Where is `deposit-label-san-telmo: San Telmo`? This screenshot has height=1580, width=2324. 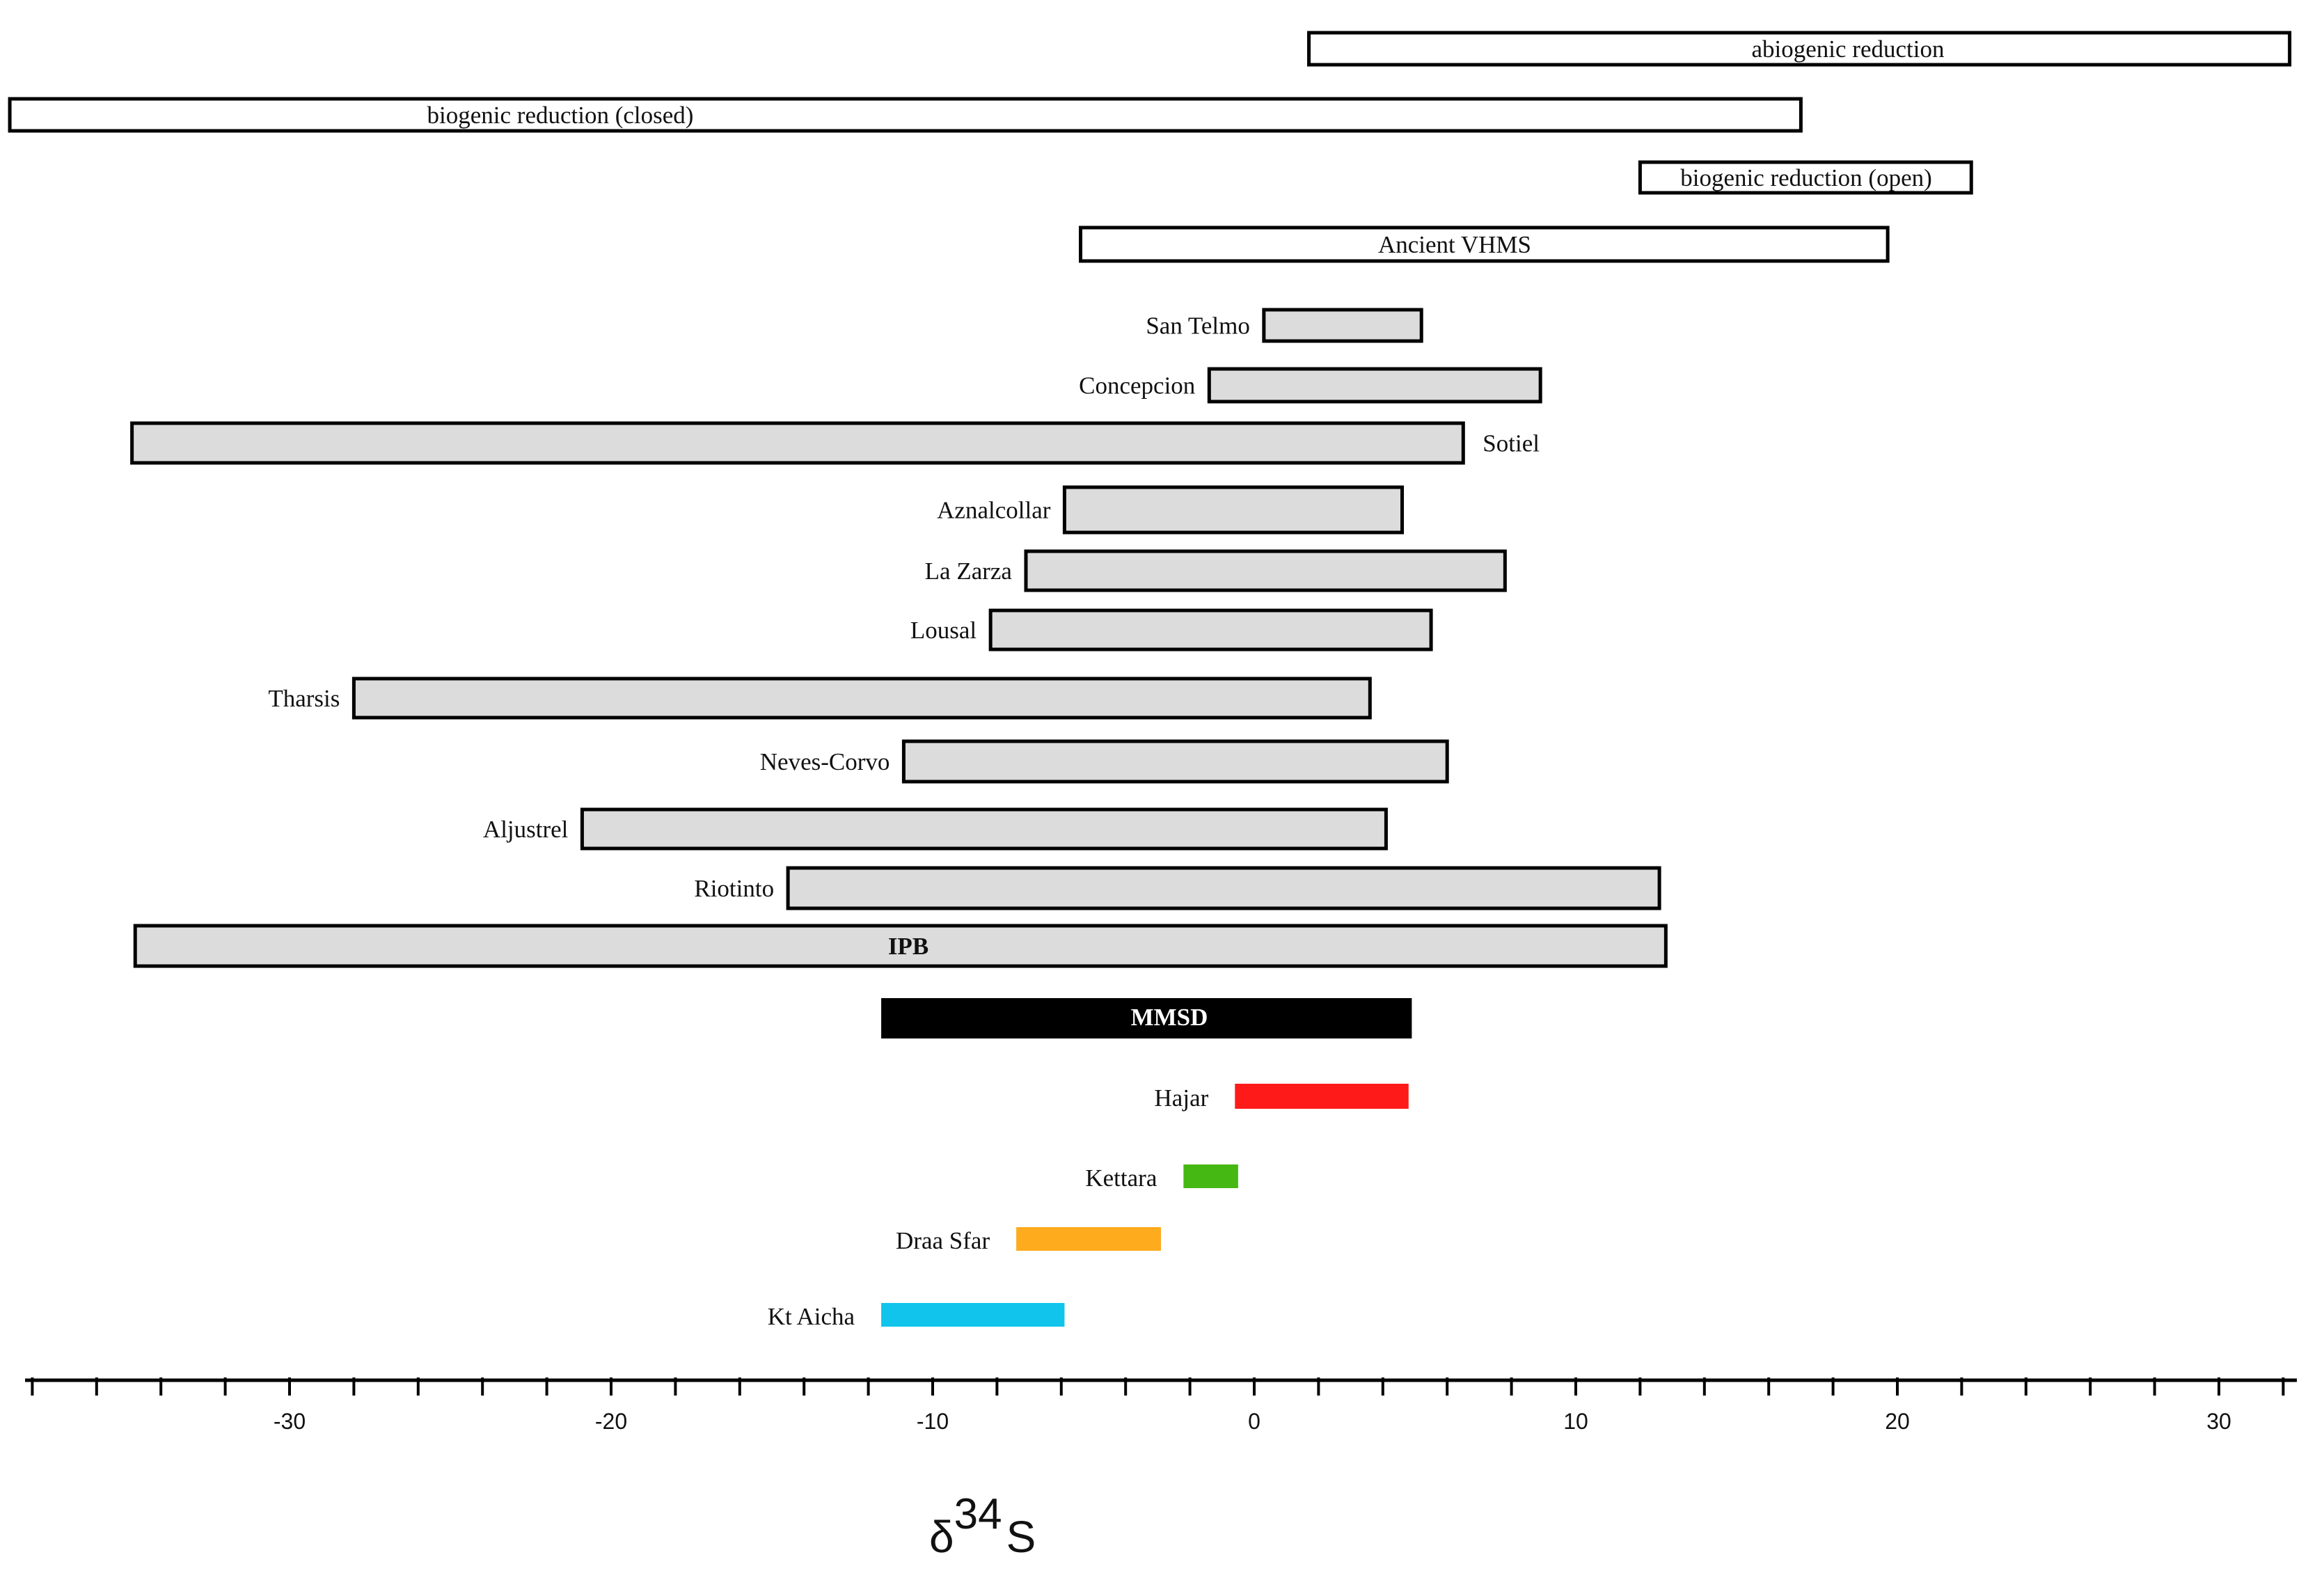
deposit-label-san-telmo: San Telmo is located at coordinates (1198, 326).